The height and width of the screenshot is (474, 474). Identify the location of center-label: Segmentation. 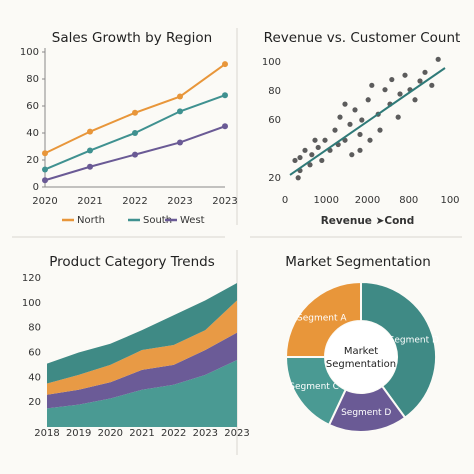
(361, 364).